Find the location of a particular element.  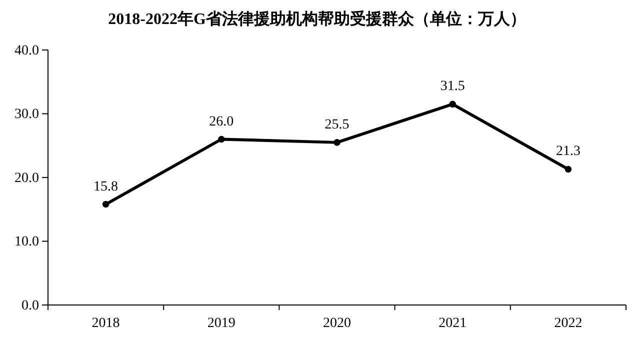

data-label: 31.5 is located at coordinates (452, 86).